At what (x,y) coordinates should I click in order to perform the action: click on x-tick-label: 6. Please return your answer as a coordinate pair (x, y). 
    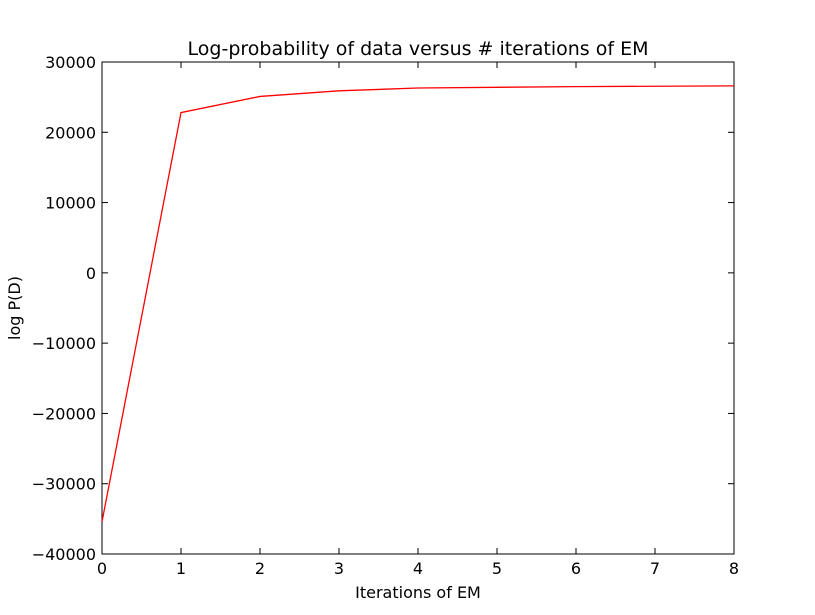
    Looking at the image, I should click on (576, 568).